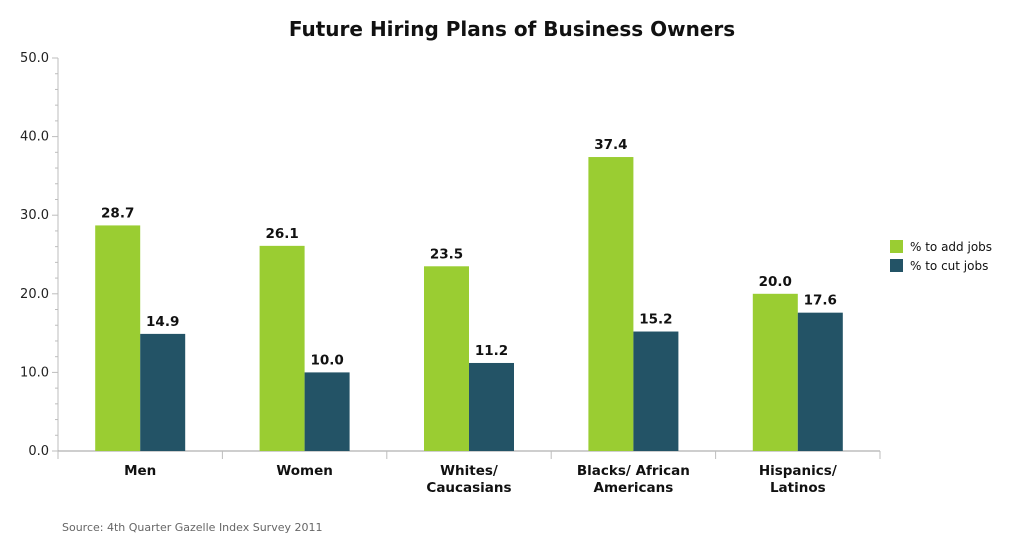  I want to click on legend-label: % to add jobs, so click(951, 247).